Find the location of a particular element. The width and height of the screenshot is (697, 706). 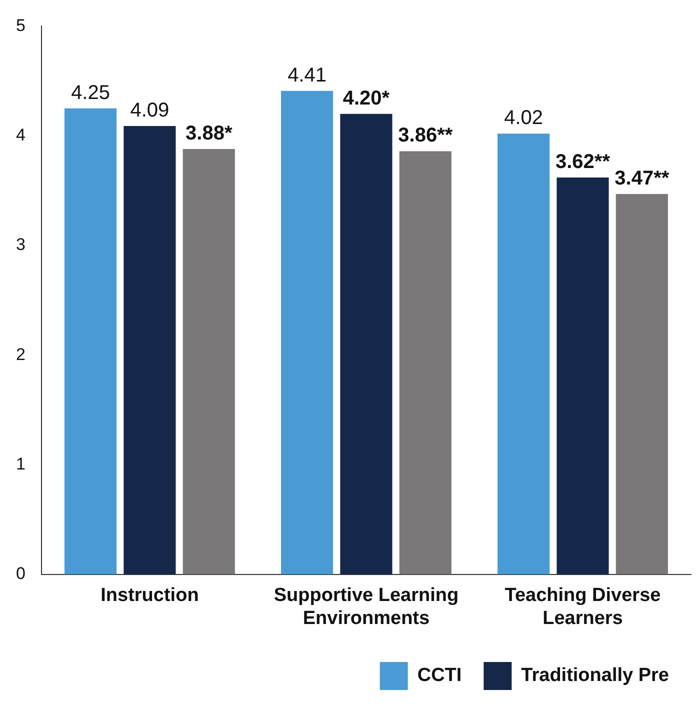

x-tick-label: Supportive Learning Environments is located at coordinates (366, 607).